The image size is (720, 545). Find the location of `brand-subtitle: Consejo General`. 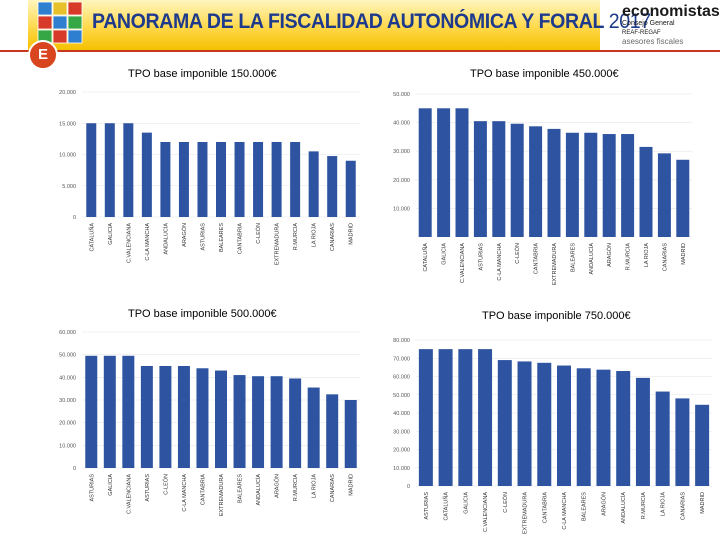

brand-subtitle: Consejo General is located at coordinates (648, 23).